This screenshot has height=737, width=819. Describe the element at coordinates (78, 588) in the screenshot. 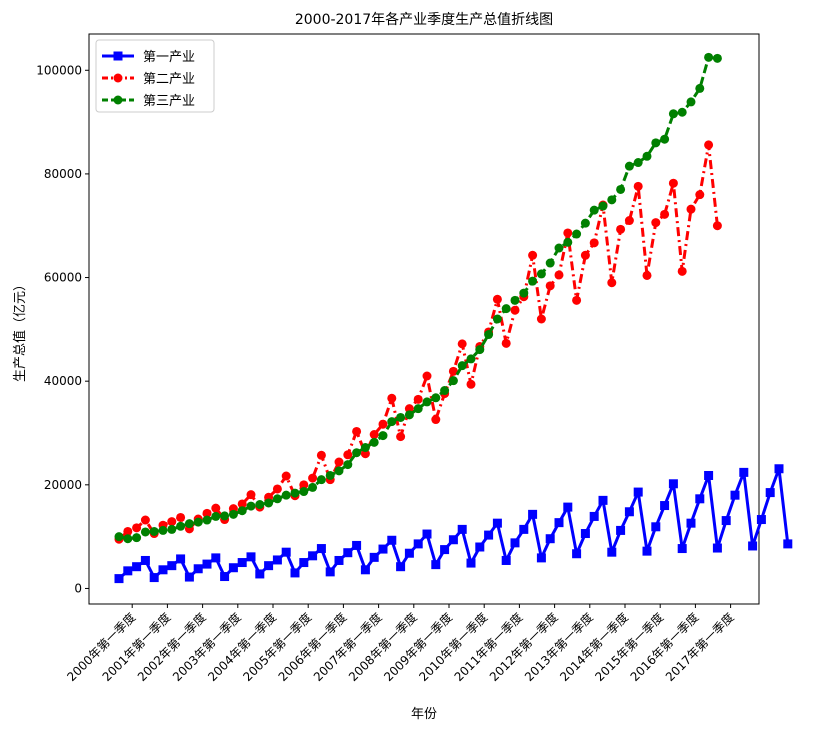

I see `y-tick-label: 0` at that location.